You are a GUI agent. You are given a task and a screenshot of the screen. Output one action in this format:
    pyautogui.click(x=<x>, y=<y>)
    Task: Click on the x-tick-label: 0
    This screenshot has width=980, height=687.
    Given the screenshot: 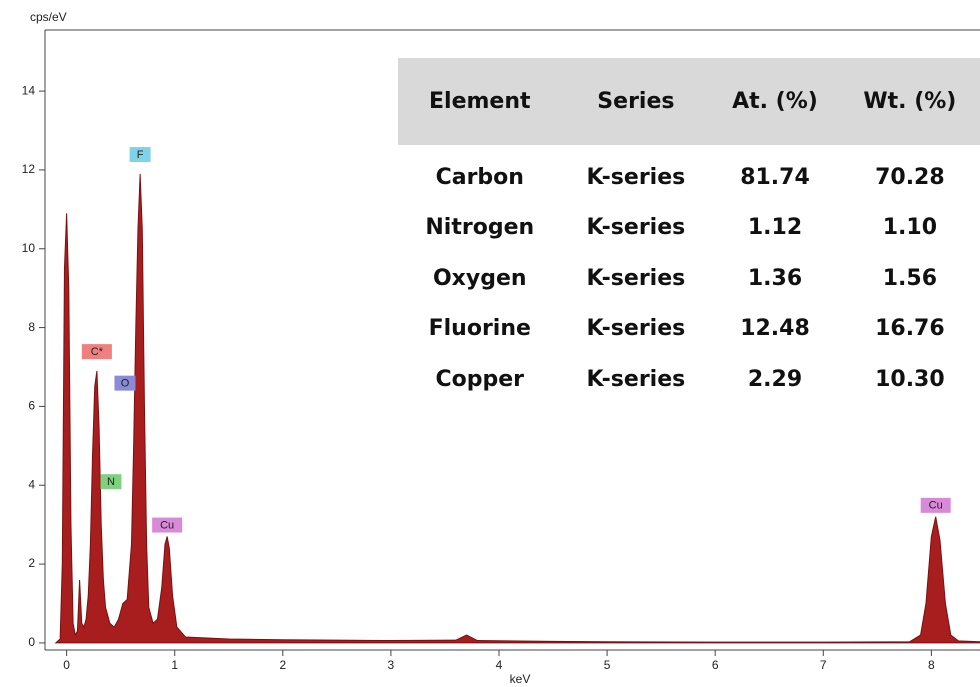 What is the action you would take?
    pyautogui.click(x=66, y=665)
    